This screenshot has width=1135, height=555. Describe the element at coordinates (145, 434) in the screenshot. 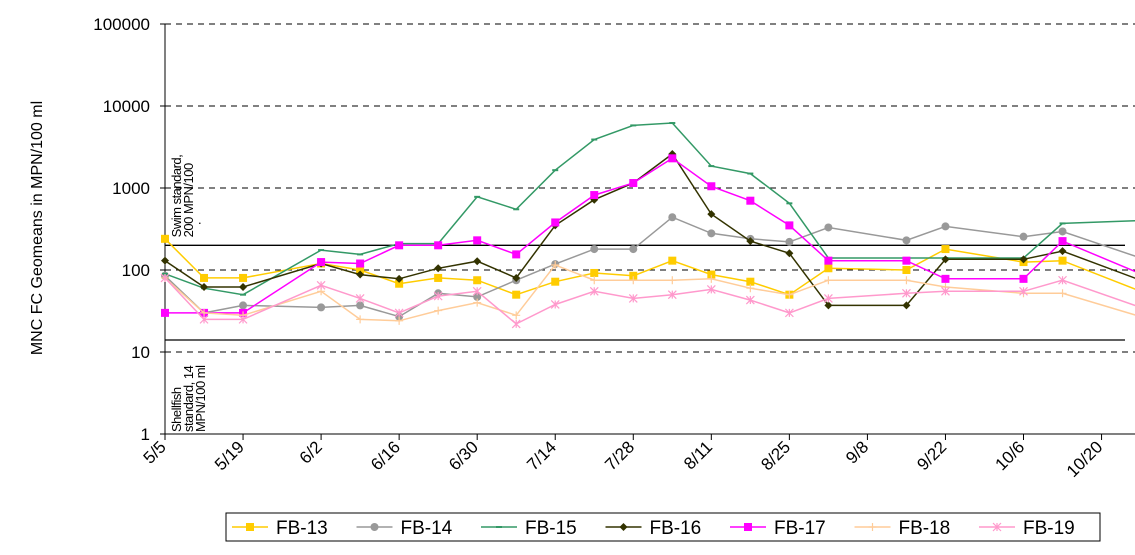

I see `y-tick-label: 1` at that location.